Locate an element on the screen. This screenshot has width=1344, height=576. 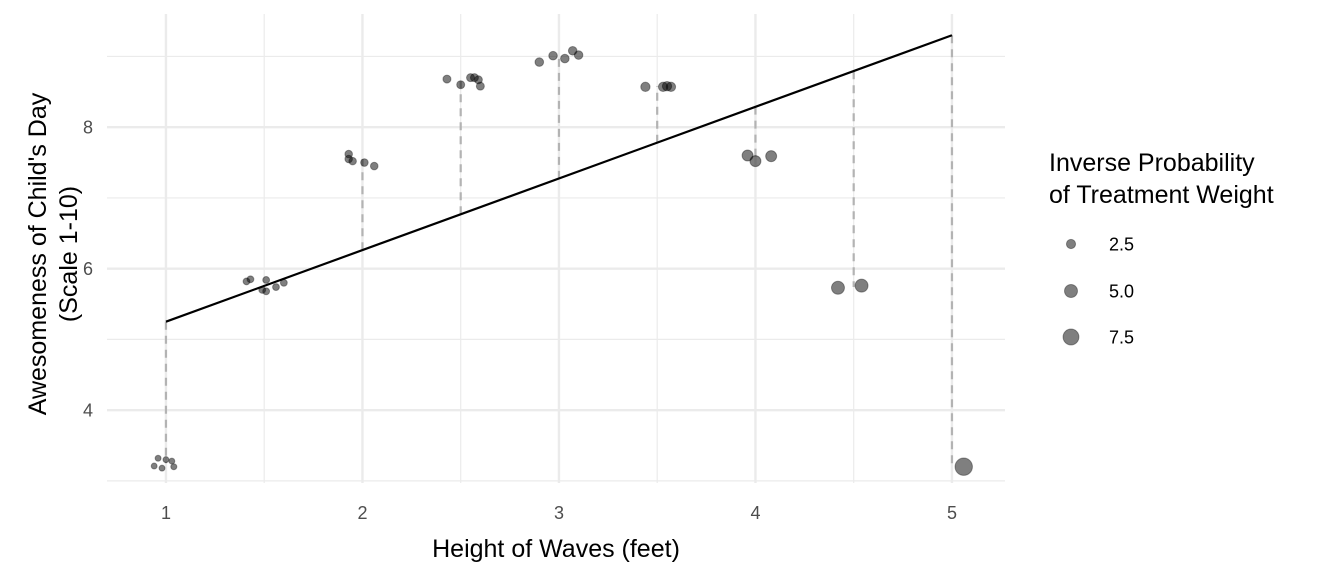
x-axis-title: Height of Waves (feet) is located at coordinates (556, 549).